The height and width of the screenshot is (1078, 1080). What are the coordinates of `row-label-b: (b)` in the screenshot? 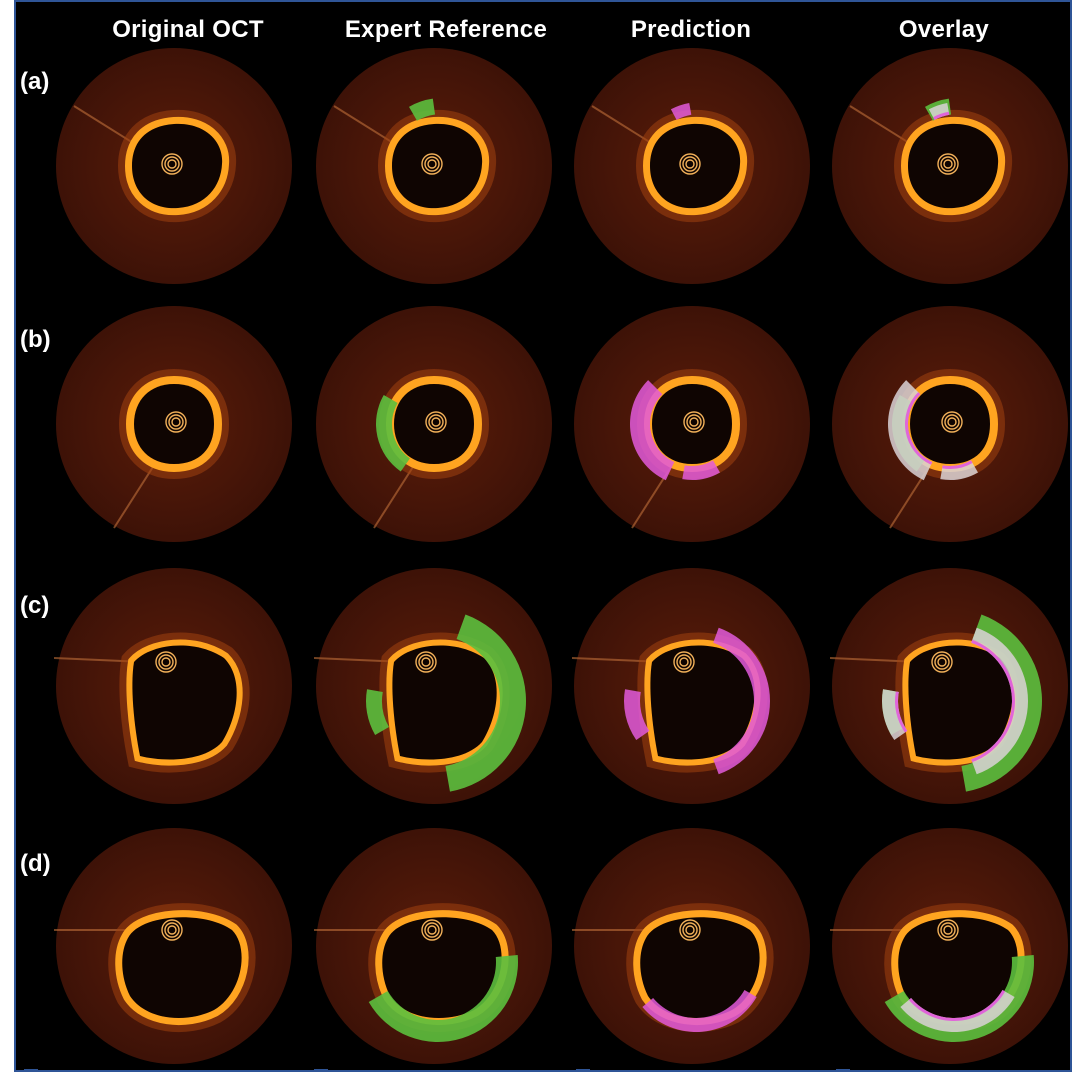 It's located at (35, 339).